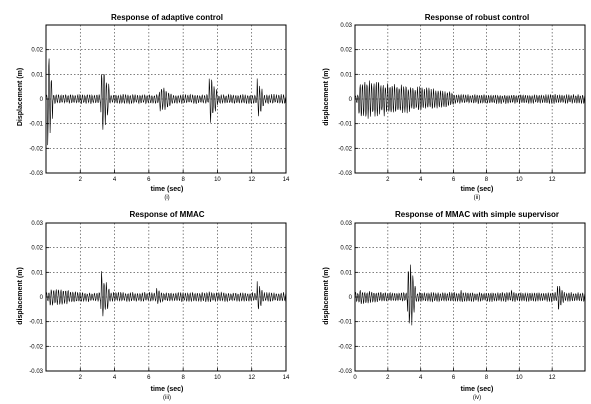 This screenshot has height=404, width=591. Describe the element at coordinates (20, 97) in the screenshot. I see `y-axis-label: Displacement (m)` at that location.